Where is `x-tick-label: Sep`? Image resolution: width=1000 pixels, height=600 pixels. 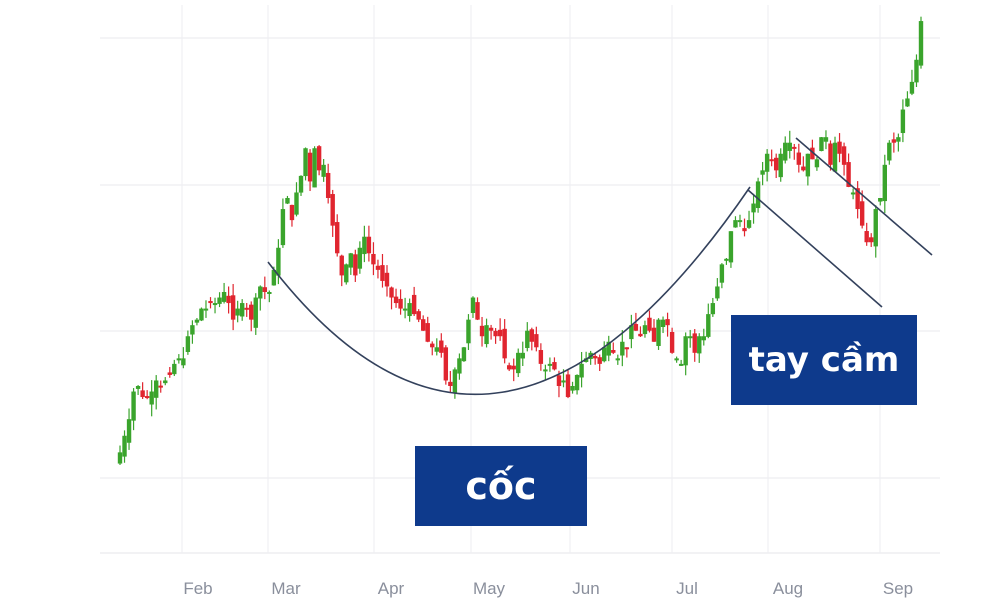 x-tick-label: Sep is located at coordinates (898, 588).